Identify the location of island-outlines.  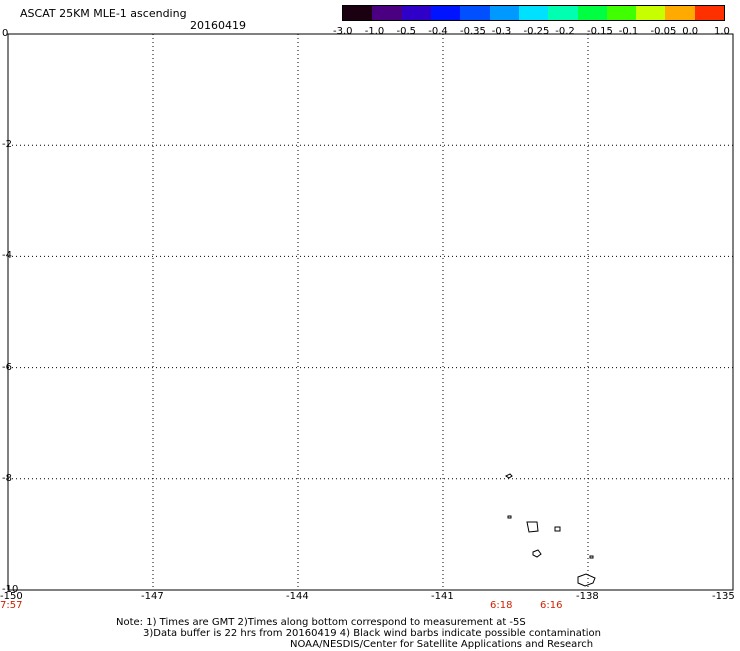
(550, 530).